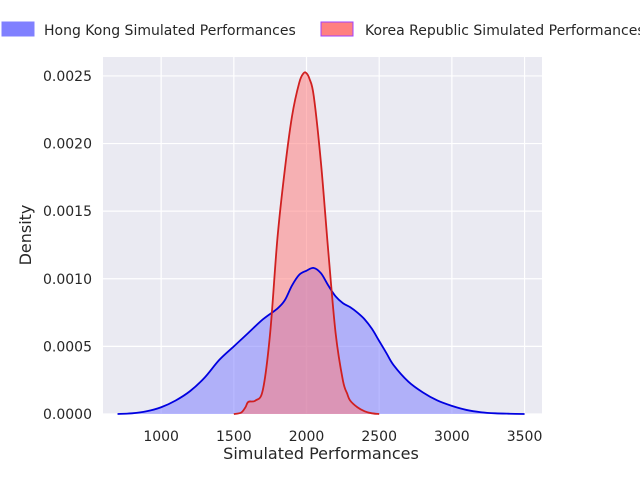 The height and width of the screenshot is (480, 640). What do you see at coordinates (234, 437) in the screenshot?
I see `x-tick-label: 1500` at bounding box center [234, 437].